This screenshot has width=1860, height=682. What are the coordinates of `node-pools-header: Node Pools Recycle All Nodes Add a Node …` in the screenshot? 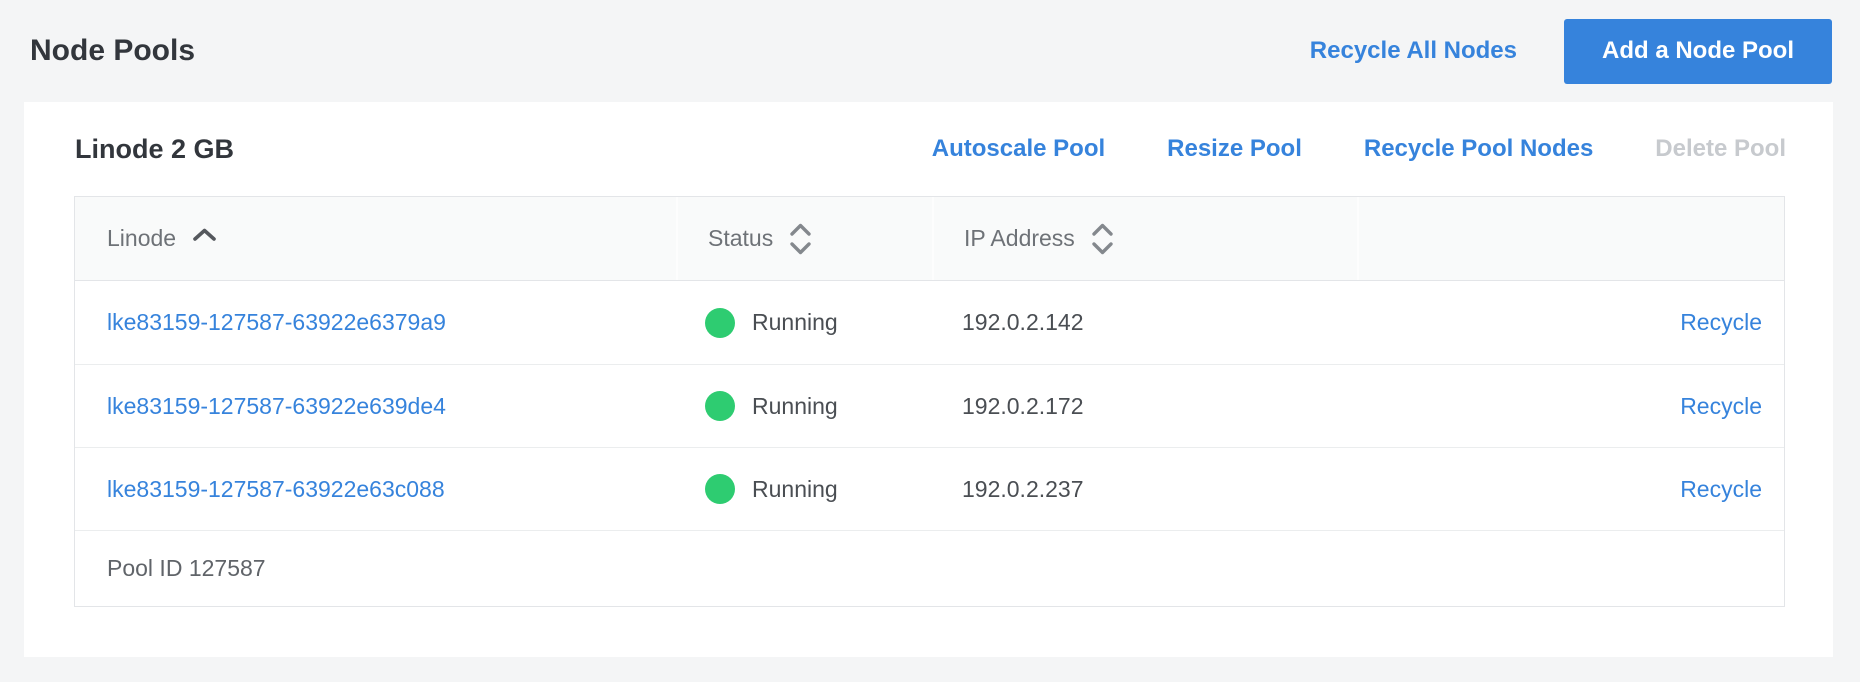 It's located at (930, 51).